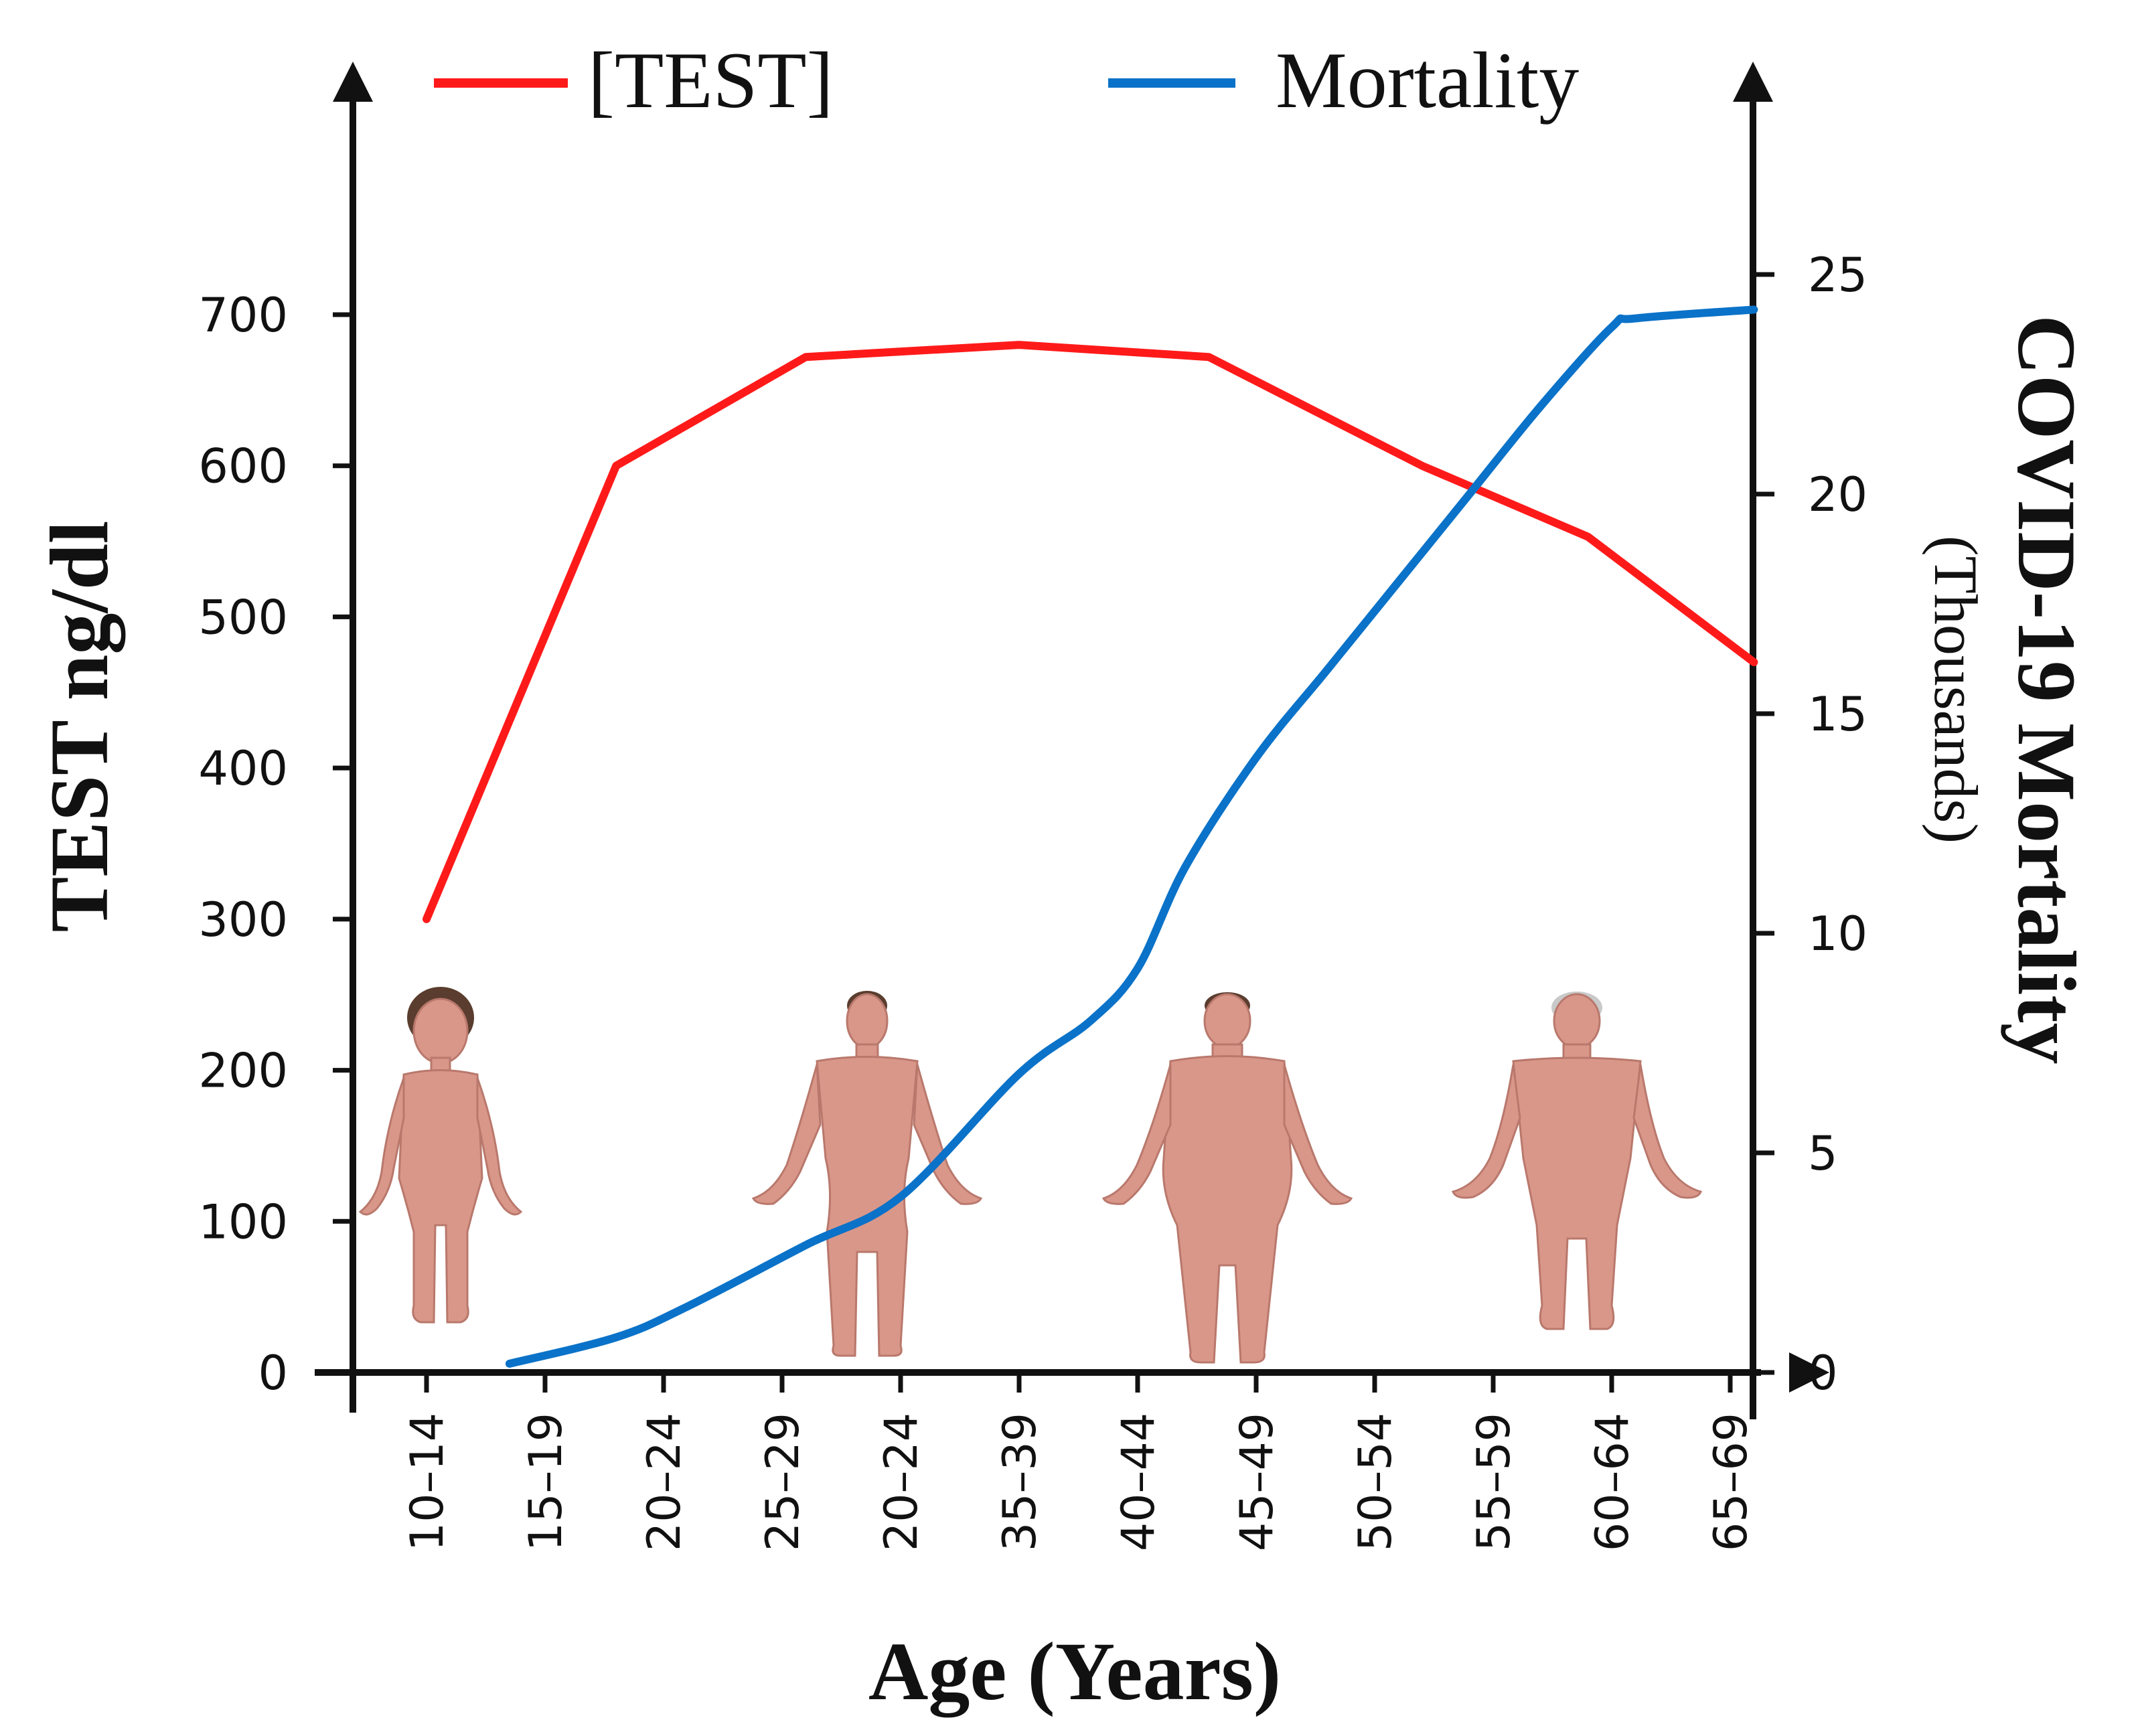  What do you see at coordinates (1823, 1153) in the screenshot?
I see `right-y-tick-label: 5` at bounding box center [1823, 1153].